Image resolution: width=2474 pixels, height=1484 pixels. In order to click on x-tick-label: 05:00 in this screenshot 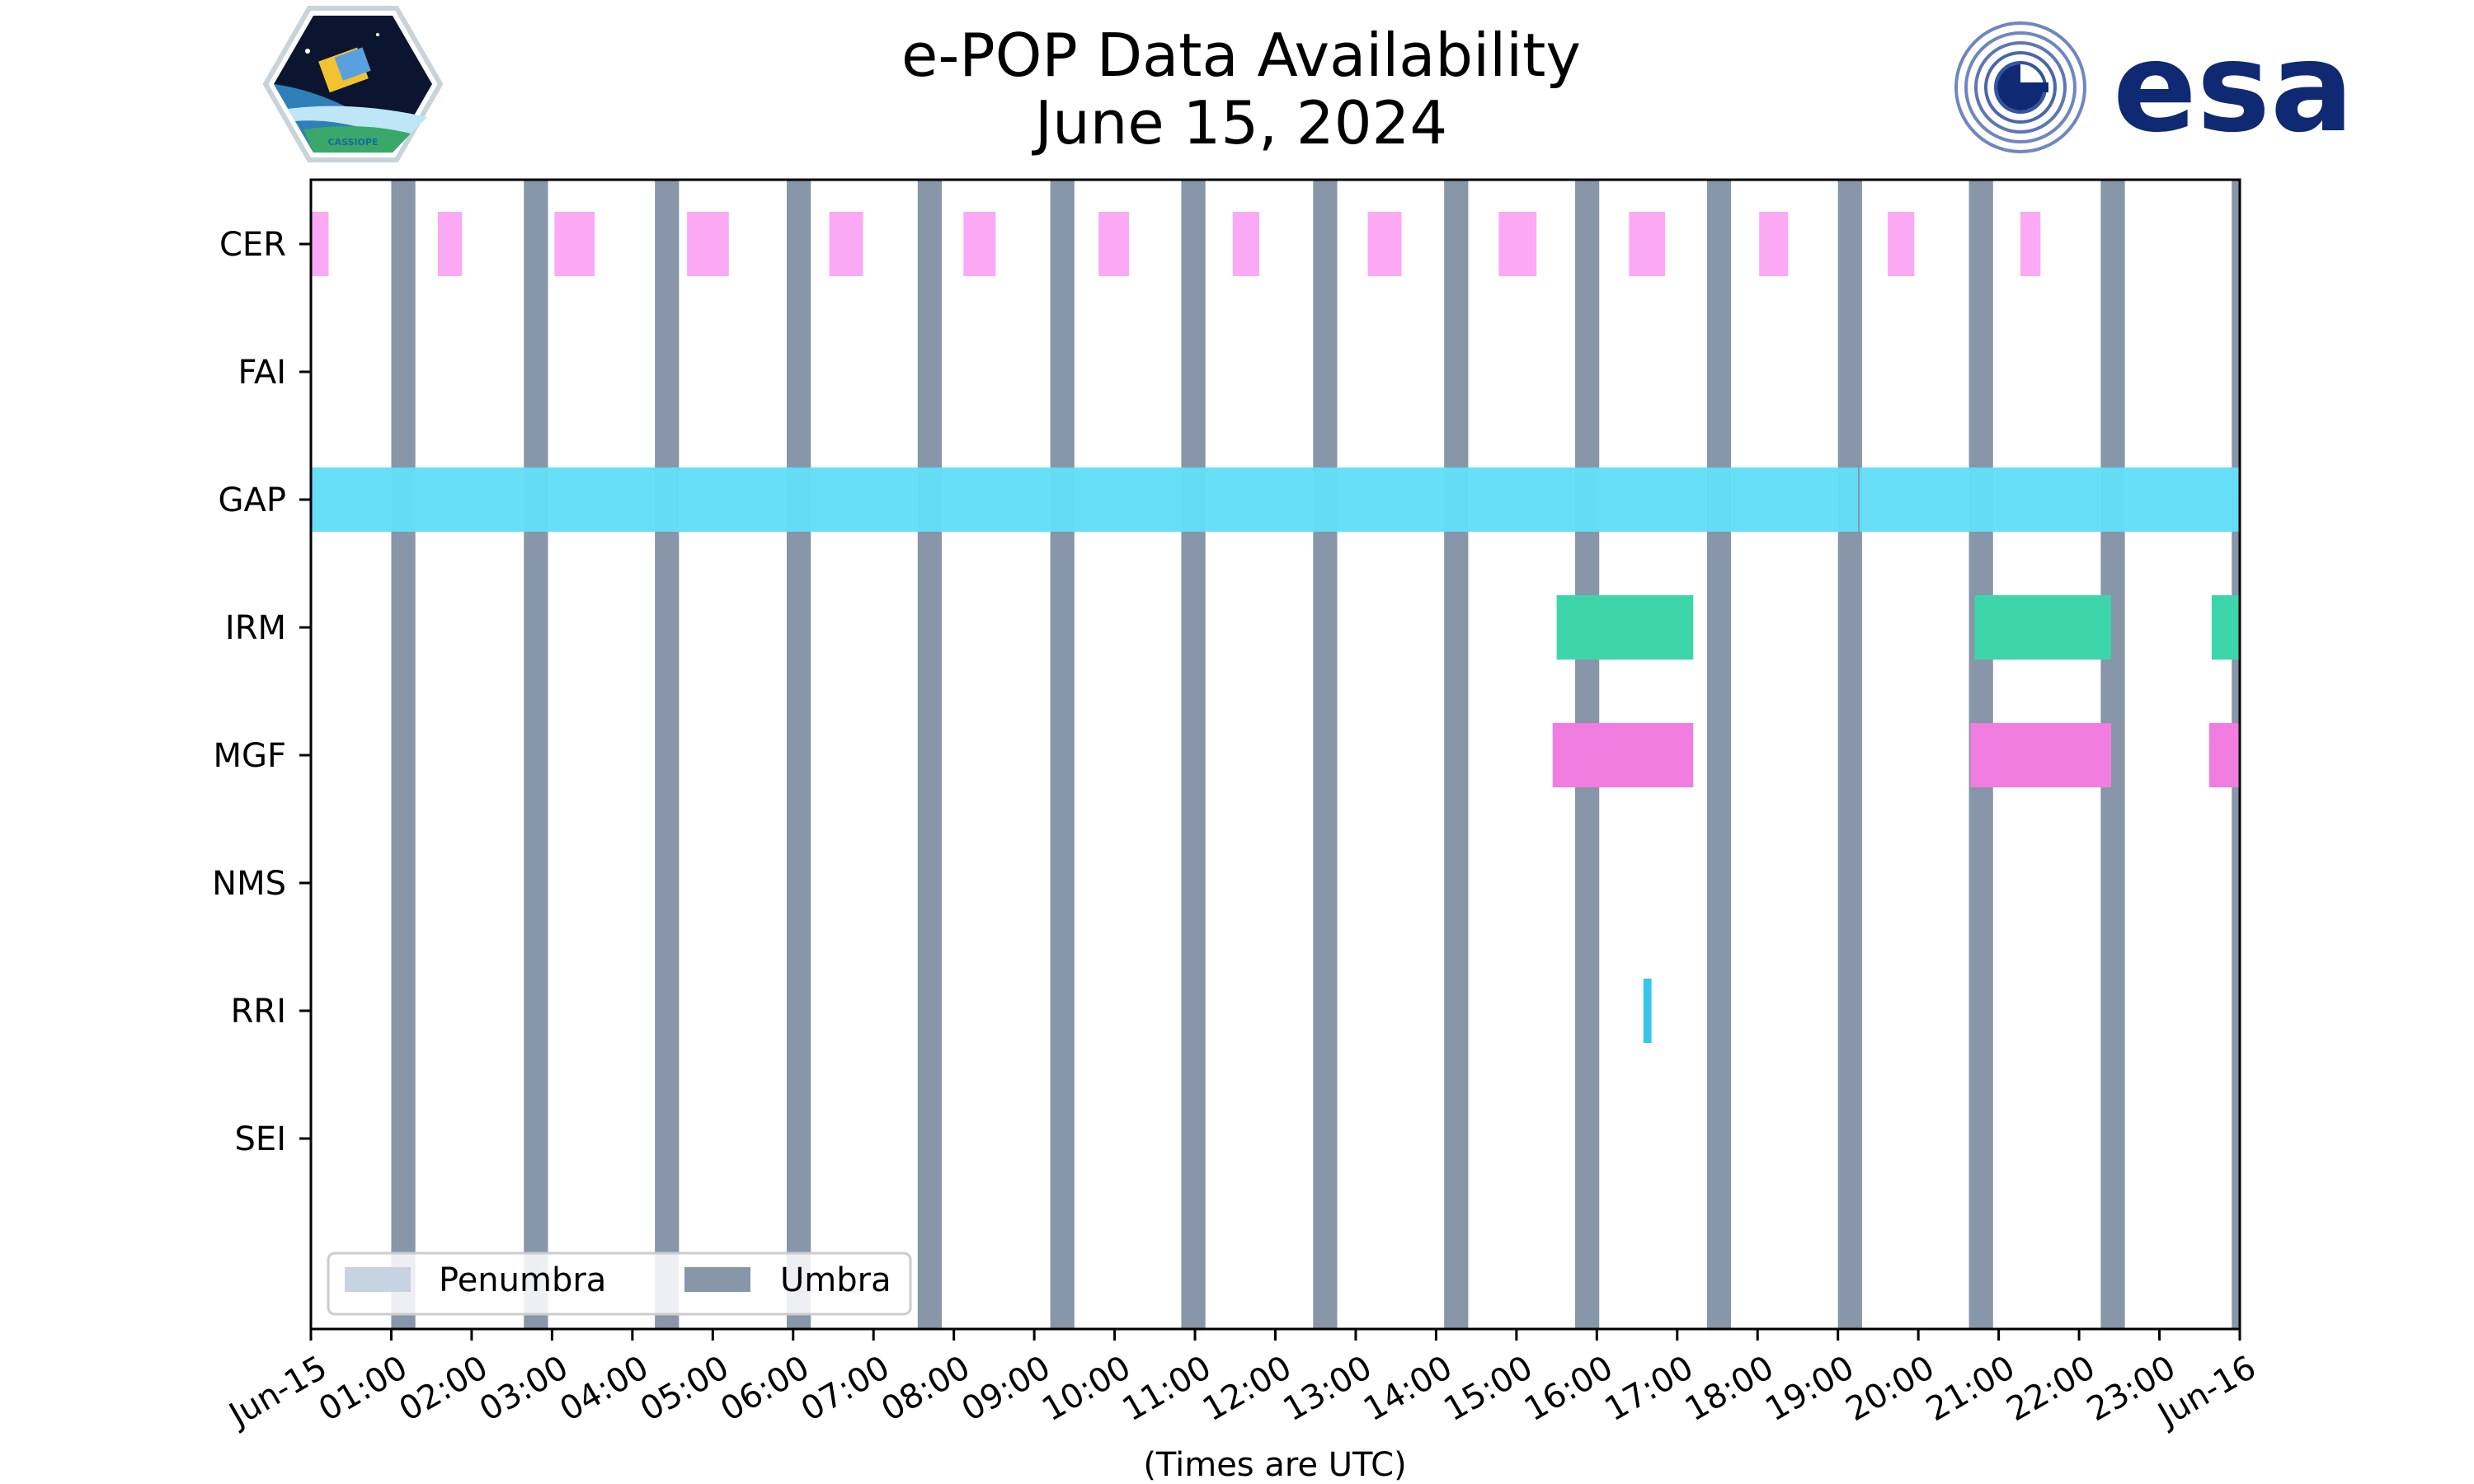, I will do `click(685, 1389)`.